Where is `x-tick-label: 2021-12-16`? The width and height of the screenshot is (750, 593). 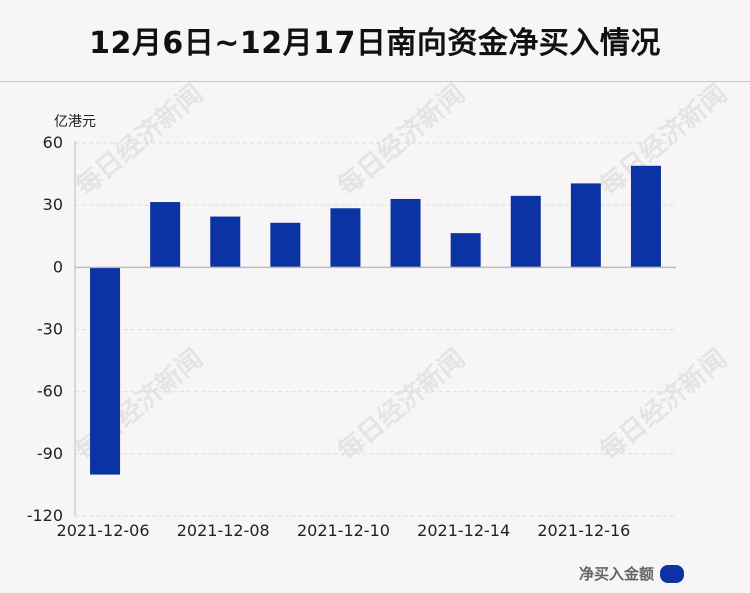
x-tick-label: 2021-12-16 is located at coordinates (583, 530).